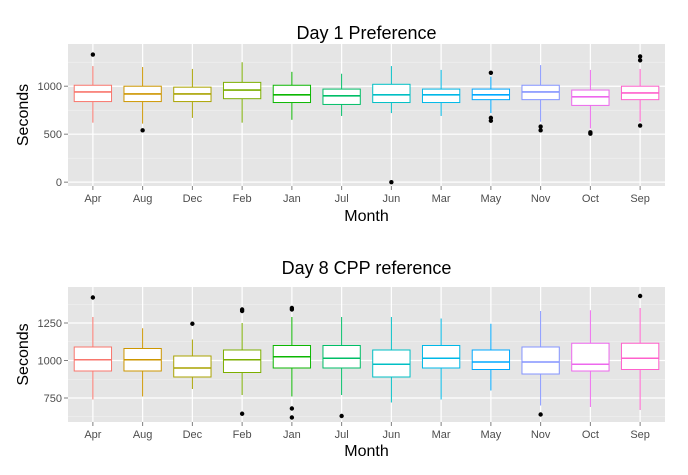  I want to click on chart-title: Day 1 Preference, so click(366, 33).